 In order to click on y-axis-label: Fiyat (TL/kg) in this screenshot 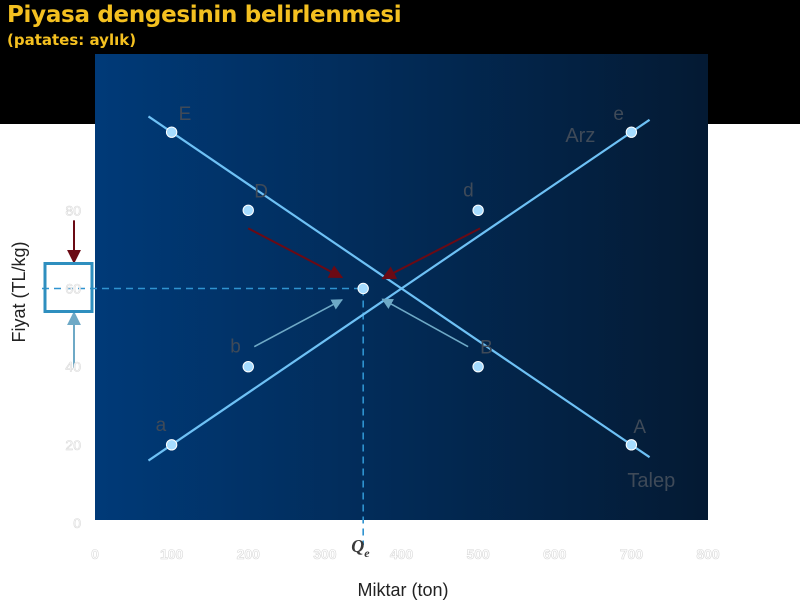, I will do `click(19, 291)`.